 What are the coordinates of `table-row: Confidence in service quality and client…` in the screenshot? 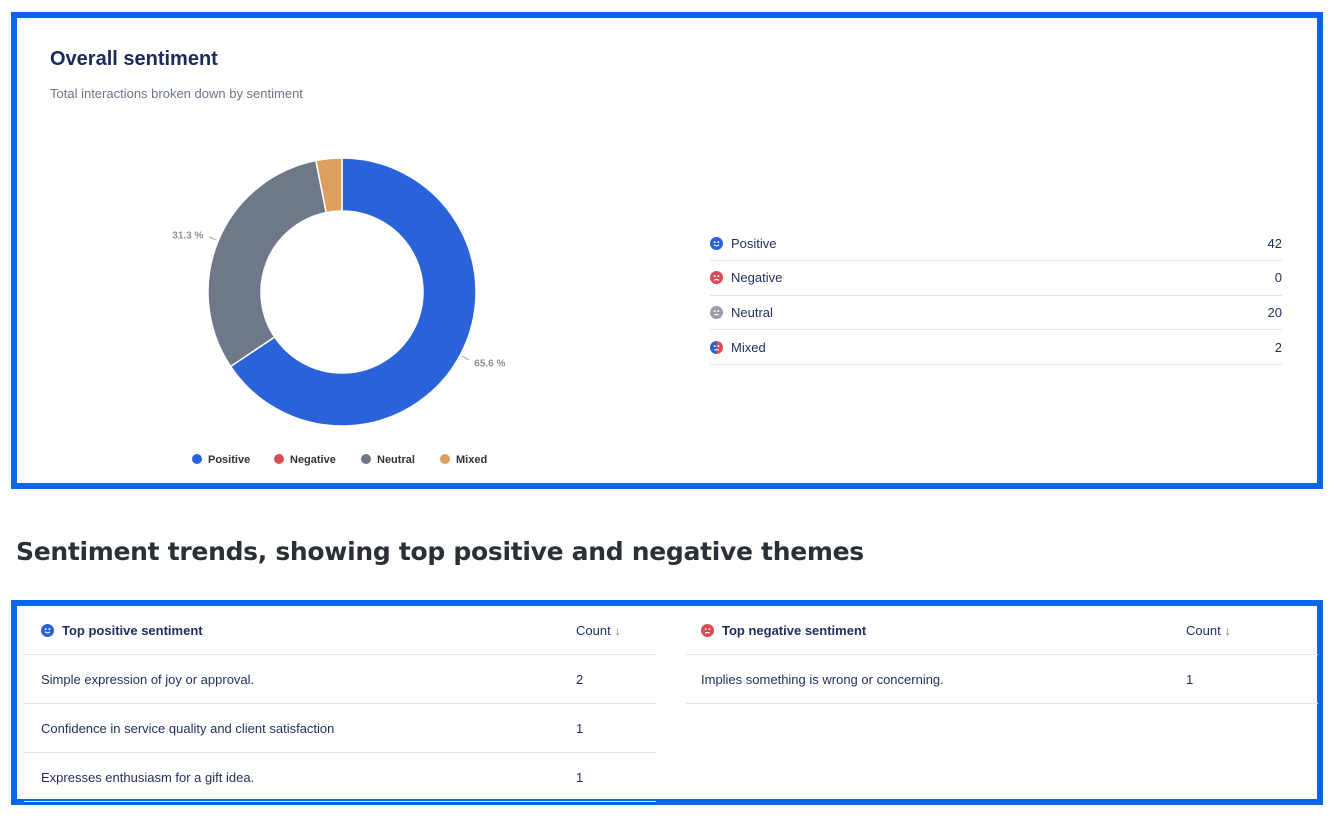 It's located at (340, 728).